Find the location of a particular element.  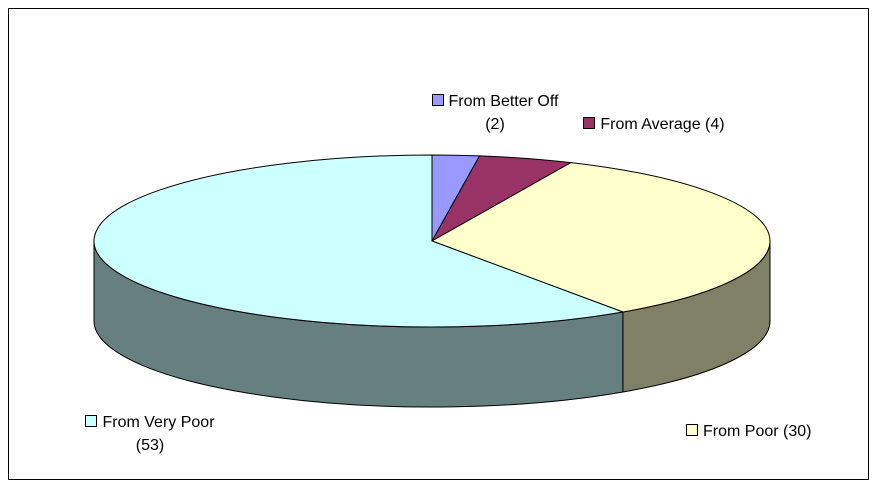

label-name: From Better Off is located at coordinates (503, 101).